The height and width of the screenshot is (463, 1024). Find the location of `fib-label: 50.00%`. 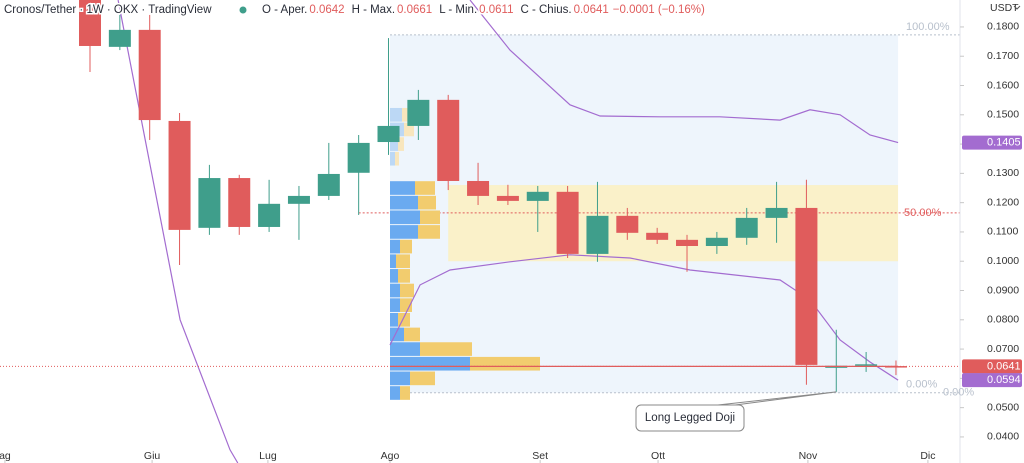

fib-label: 50.00% is located at coordinates (923, 213).